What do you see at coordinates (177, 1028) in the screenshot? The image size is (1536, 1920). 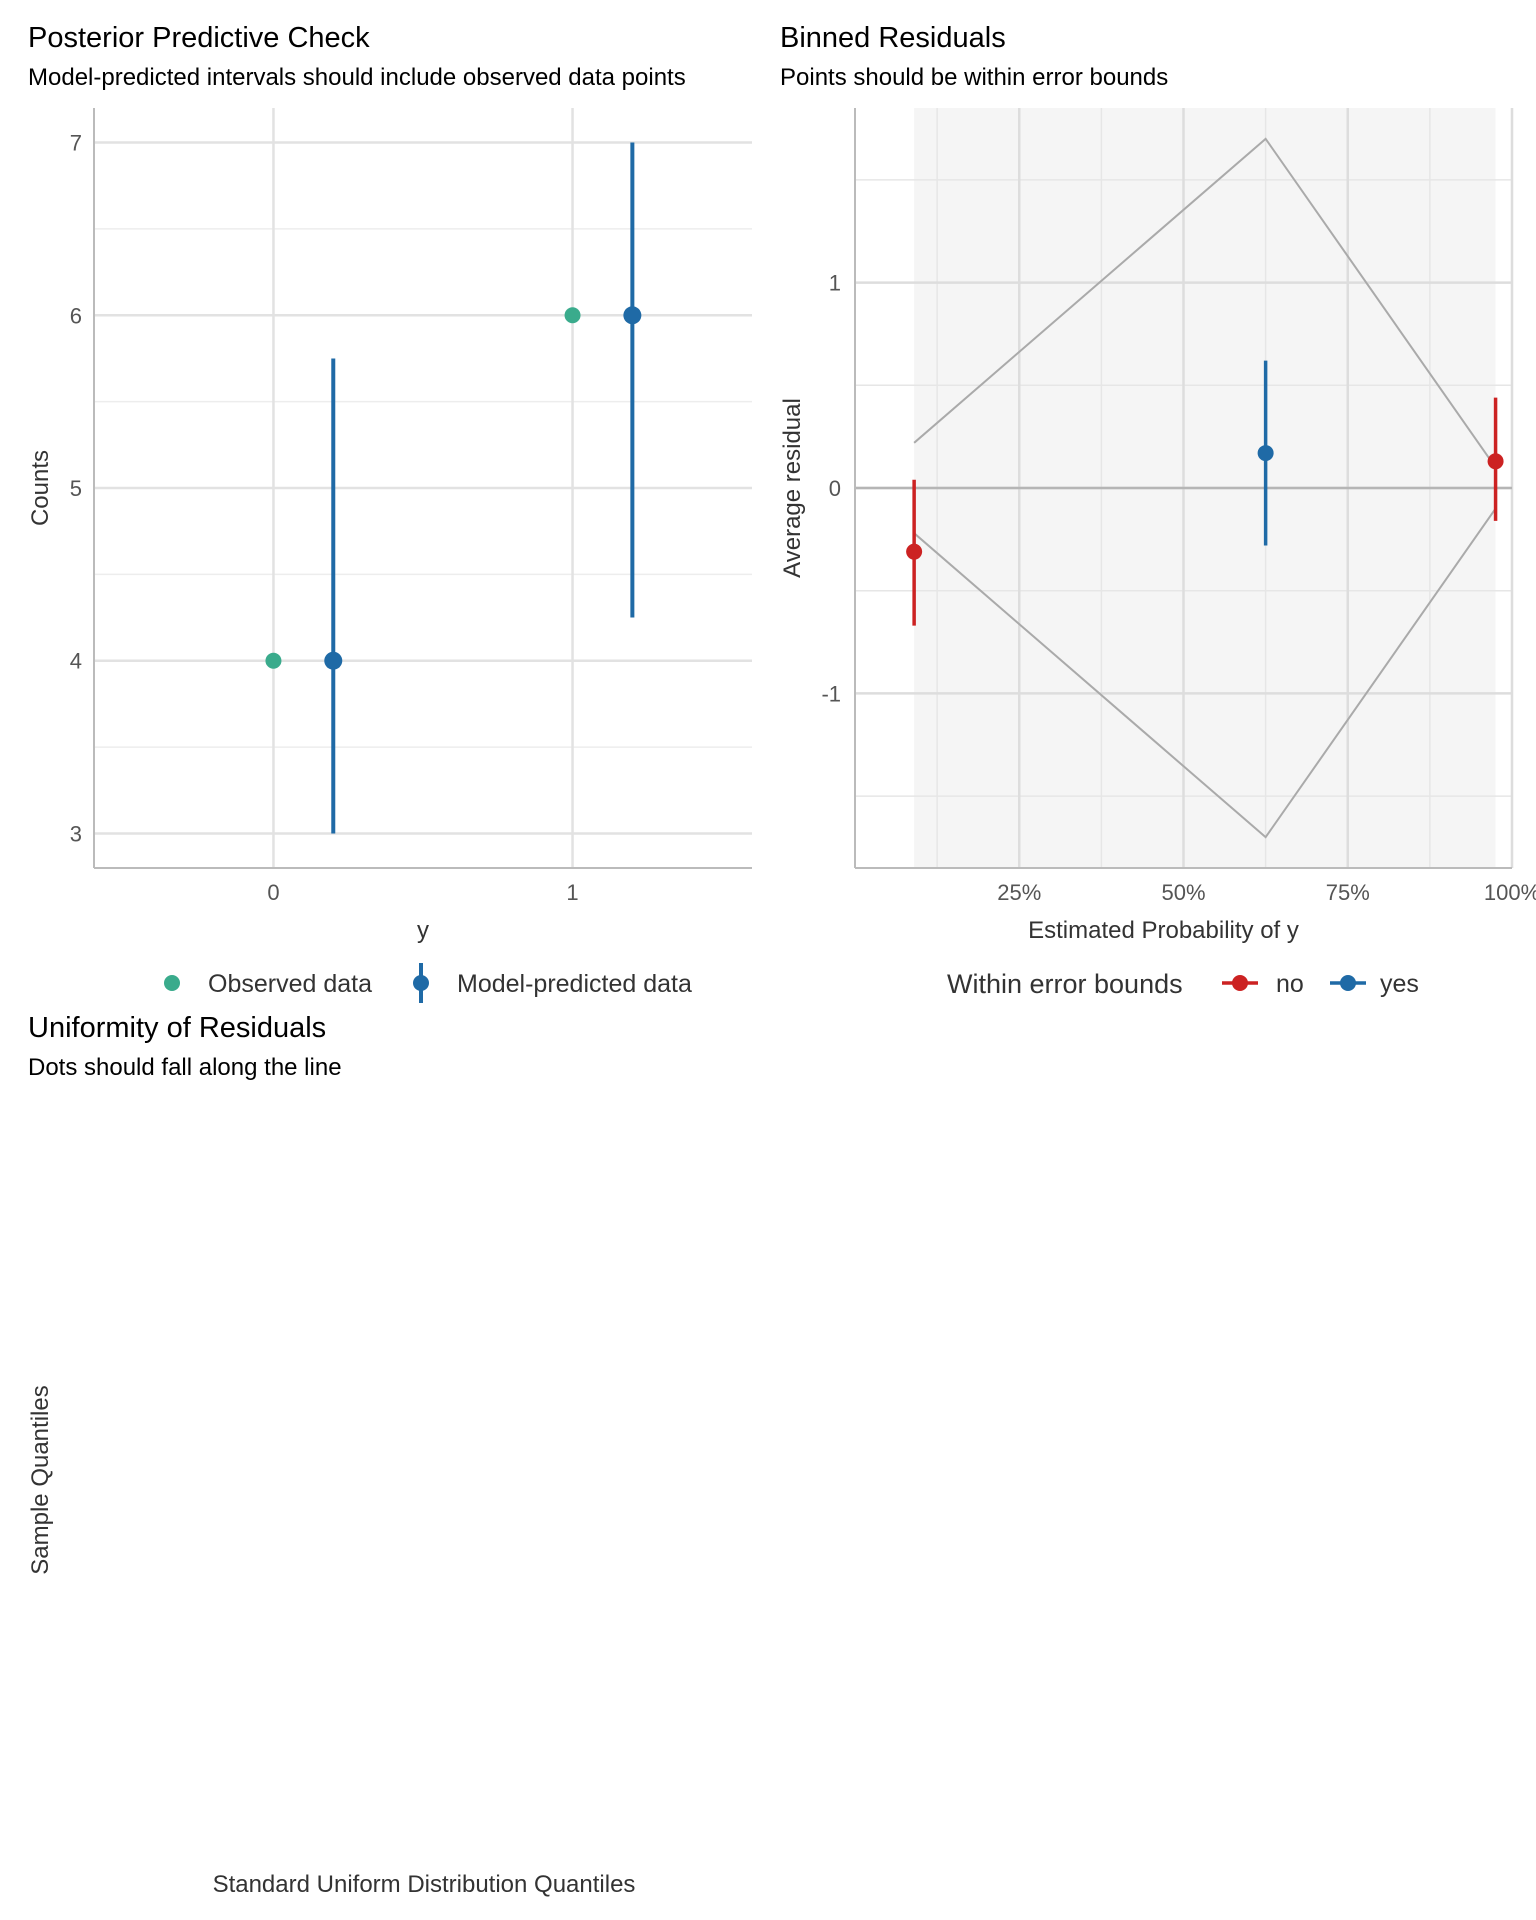 I see `uniformity-title: Uniformity of Residuals` at bounding box center [177, 1028].